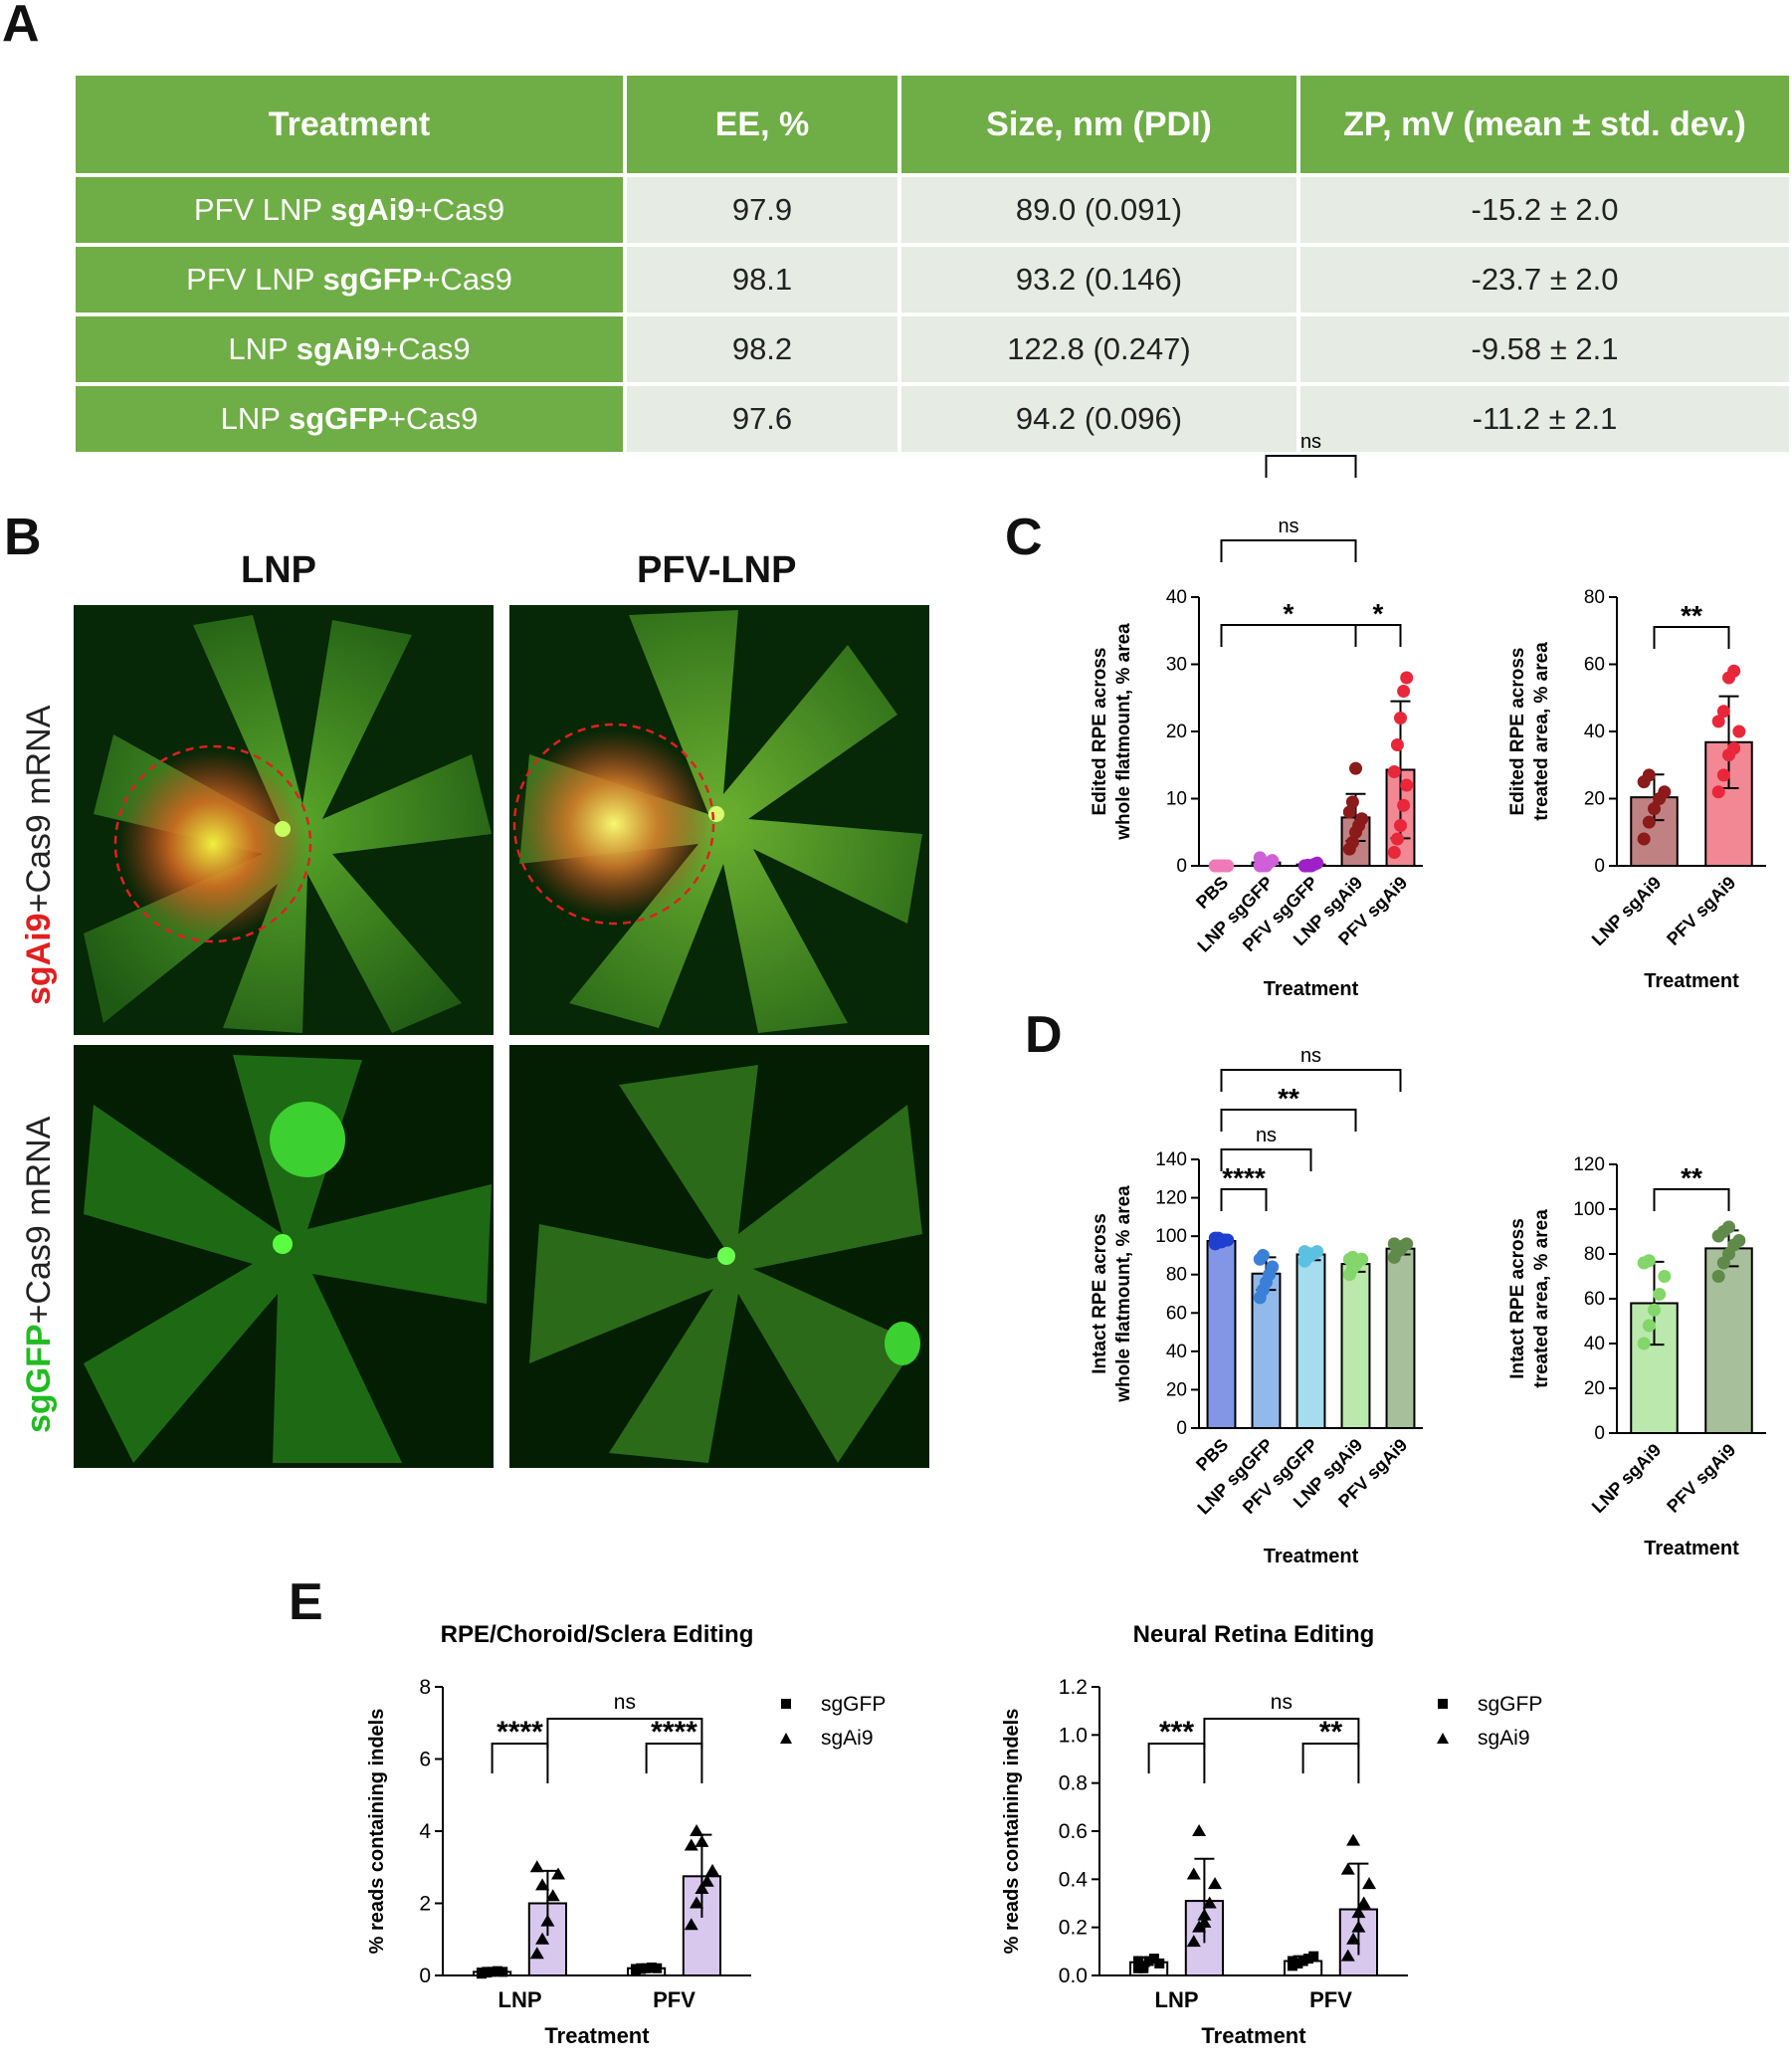 Image resolution: width=1791 pixels, height=2072 pixels. What do you see at coordinates (1544, 210) in the screenshot?
I see `zp-cell: -15.2 ± 2.0` at bounding box center [1544, 210].